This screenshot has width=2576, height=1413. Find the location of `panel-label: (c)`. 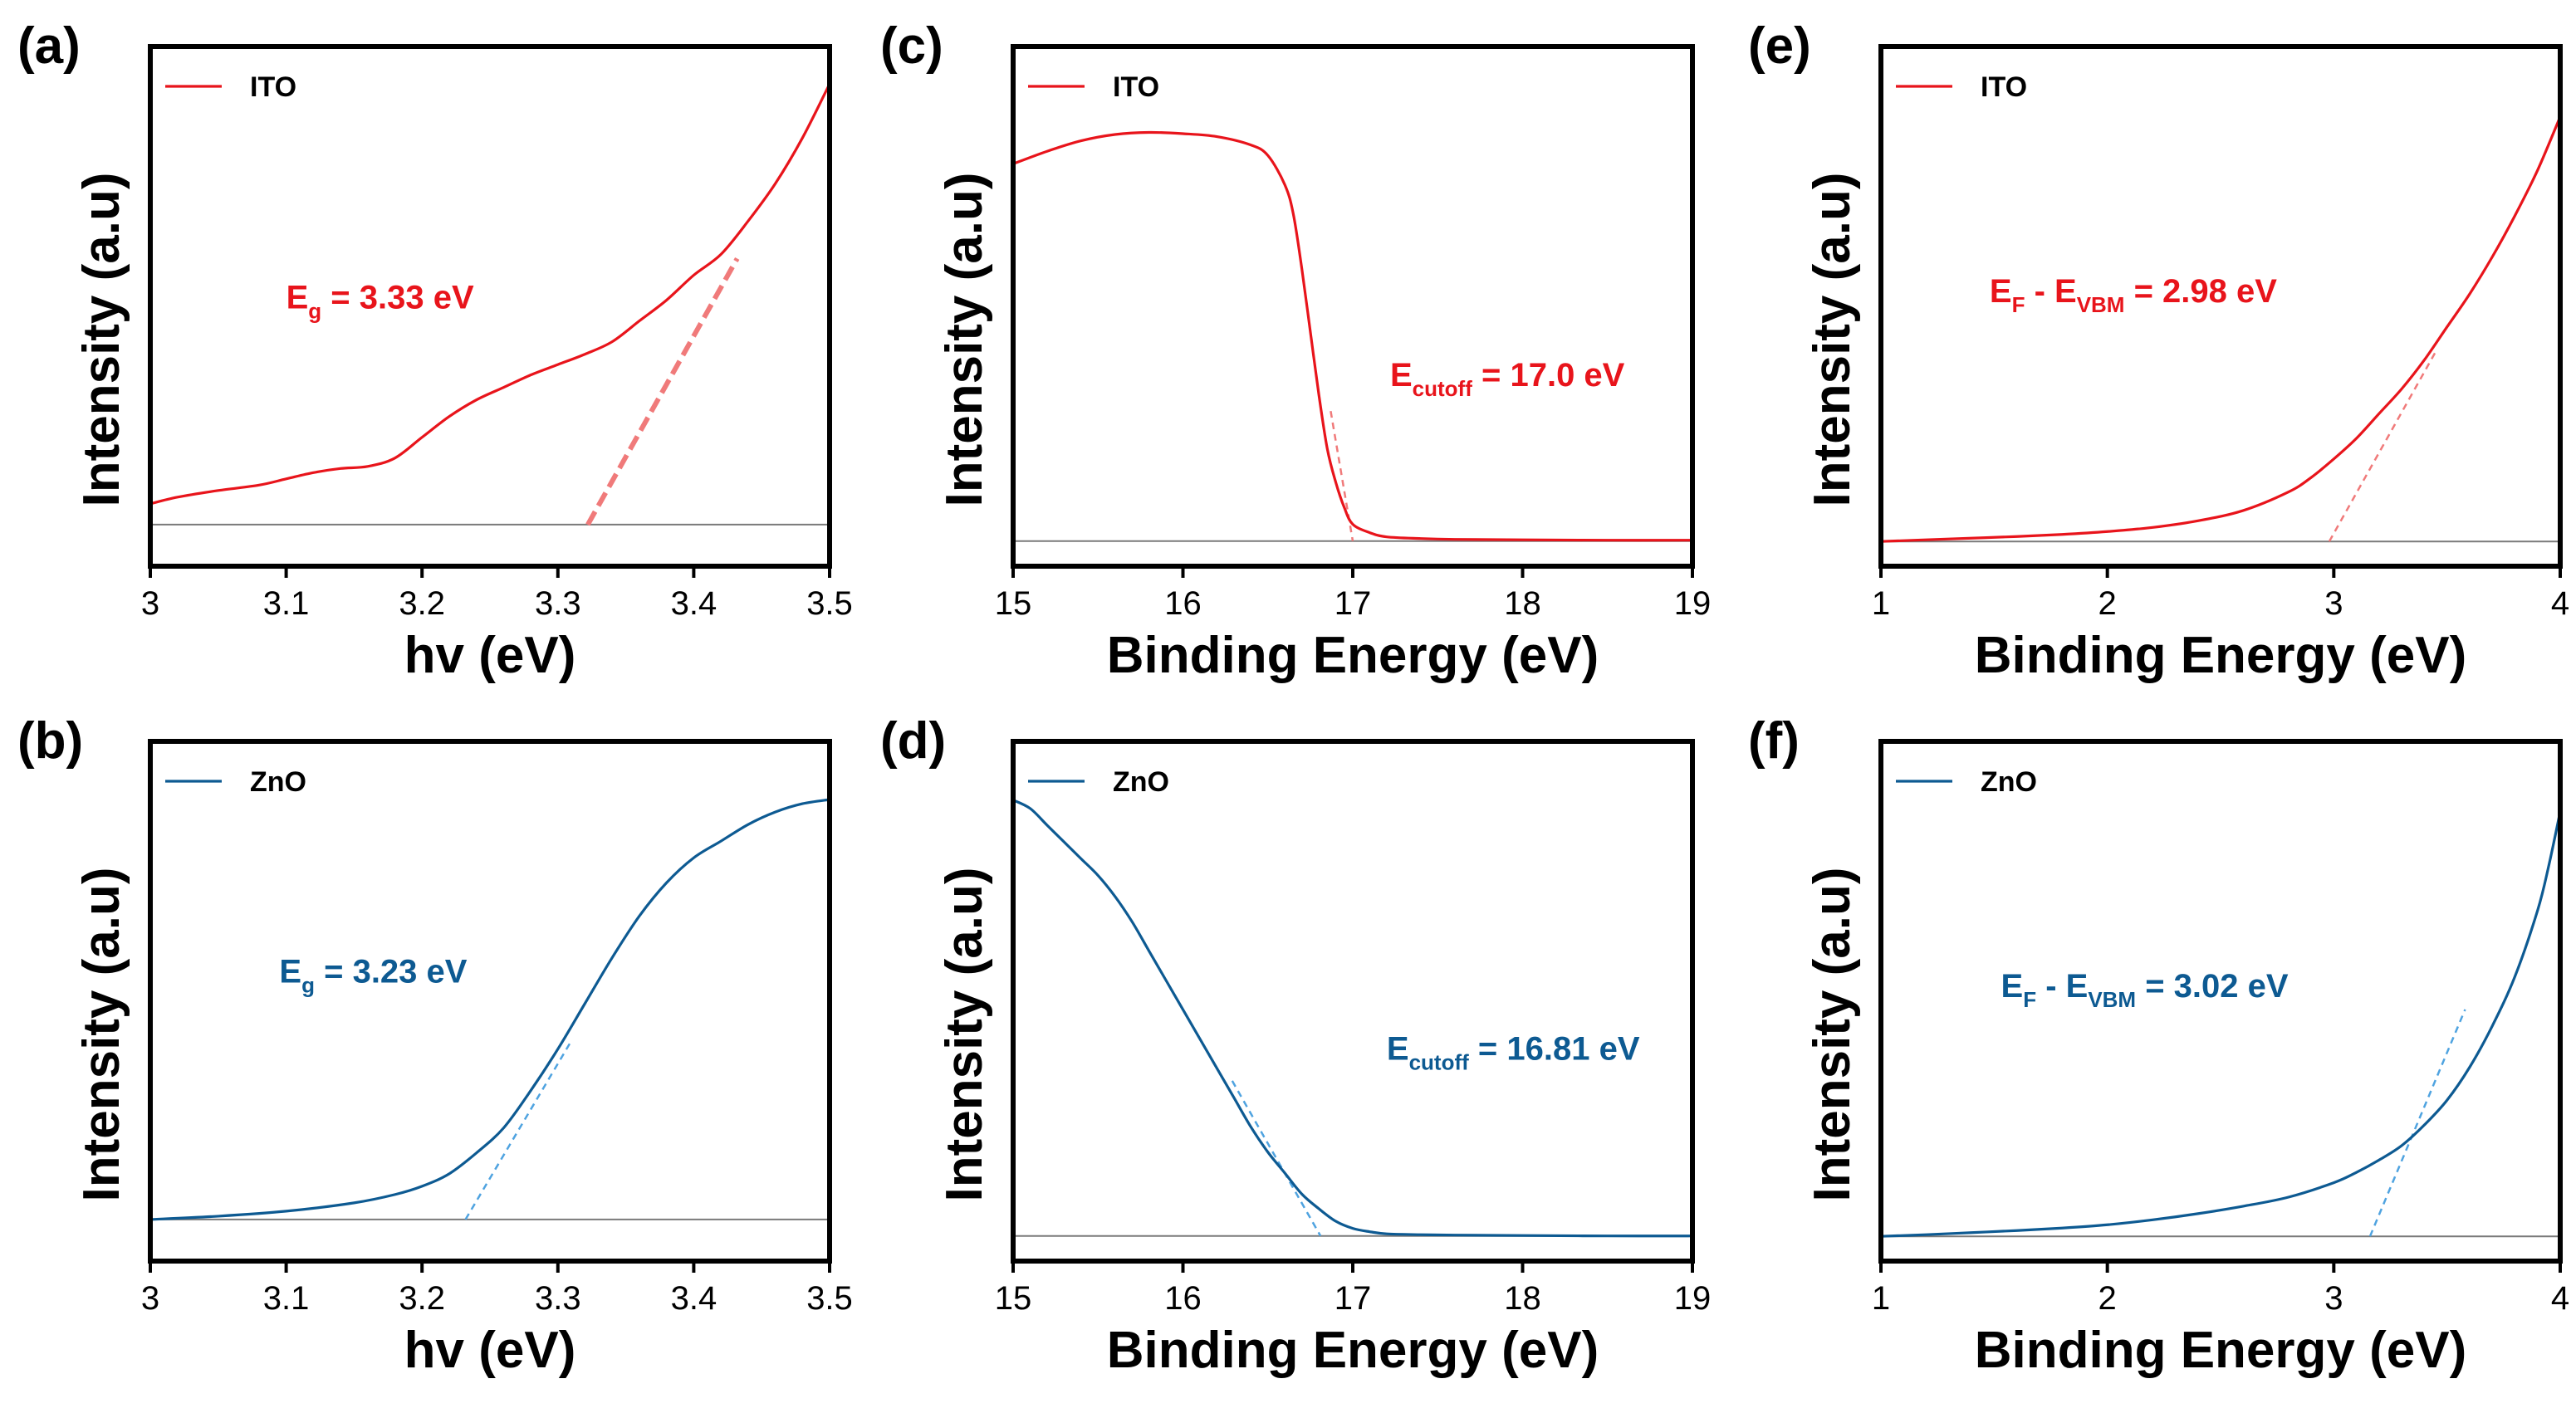

panel-label: (c) is located at coordinates (911, 46).